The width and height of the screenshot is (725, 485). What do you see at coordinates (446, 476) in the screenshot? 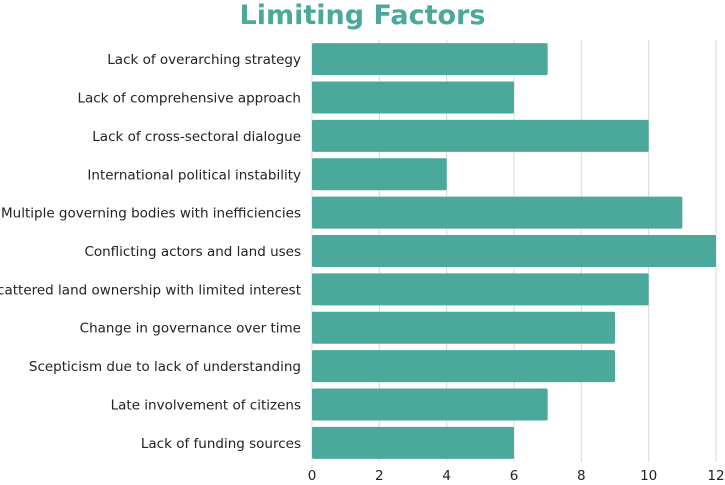
I see `x-tick-label-4: 4` at bounding box center [446, 476].